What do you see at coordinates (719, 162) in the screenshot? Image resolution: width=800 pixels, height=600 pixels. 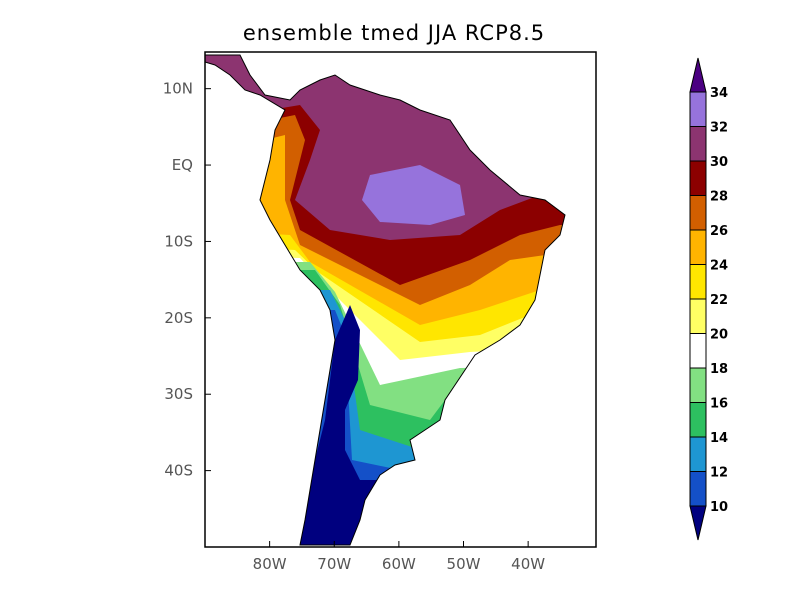 I see `colorbar-label: 30` at bounding box center [719, 162].